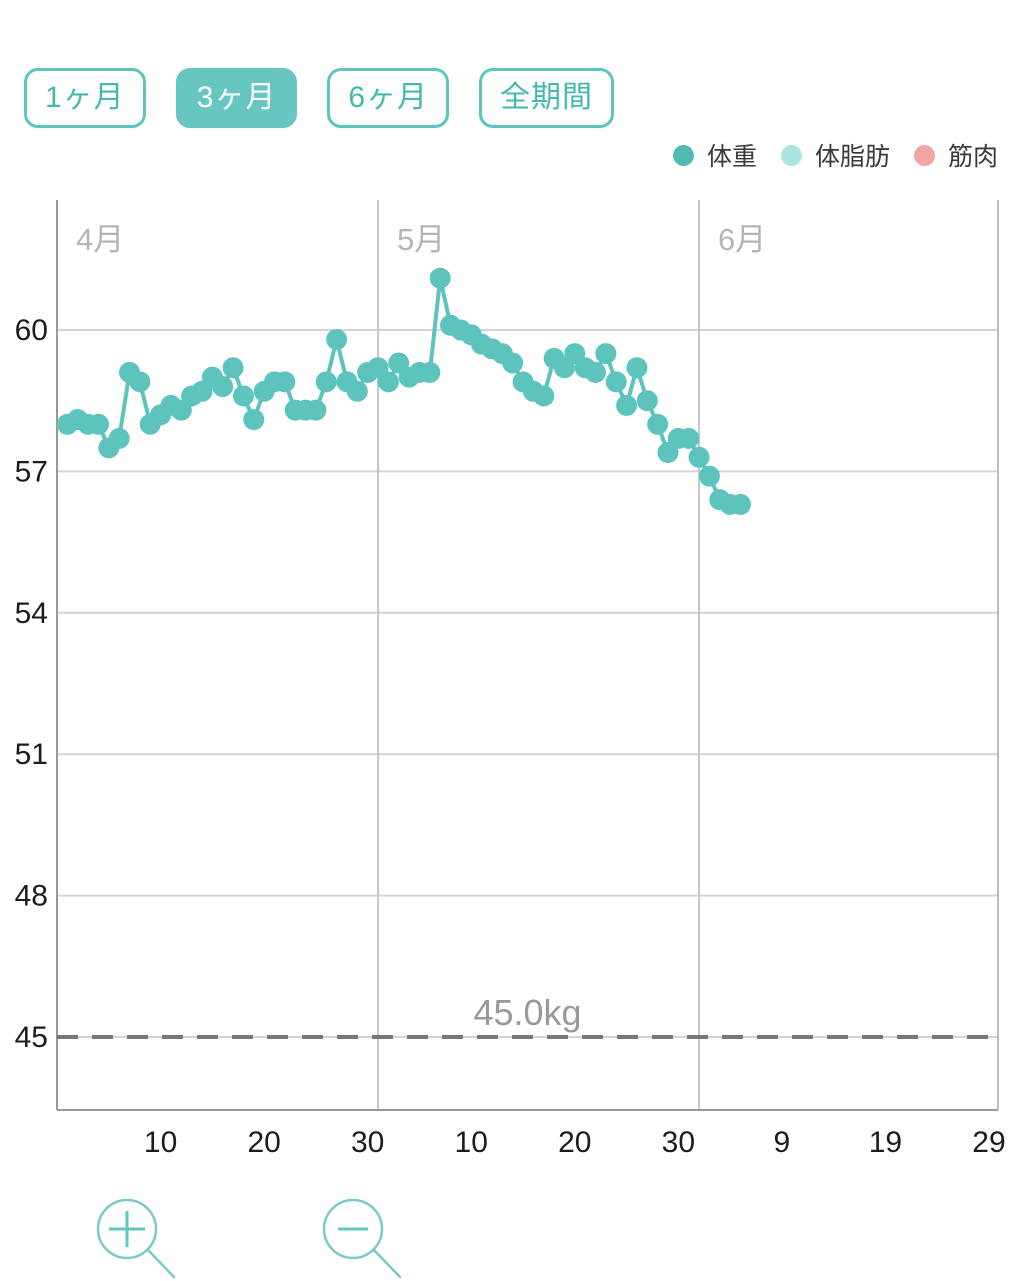 This screenshot has width=1024, height=1281. Describe the element at coordinates (100, 239) in the screenshot. I see `month-label: 4月` at that location.